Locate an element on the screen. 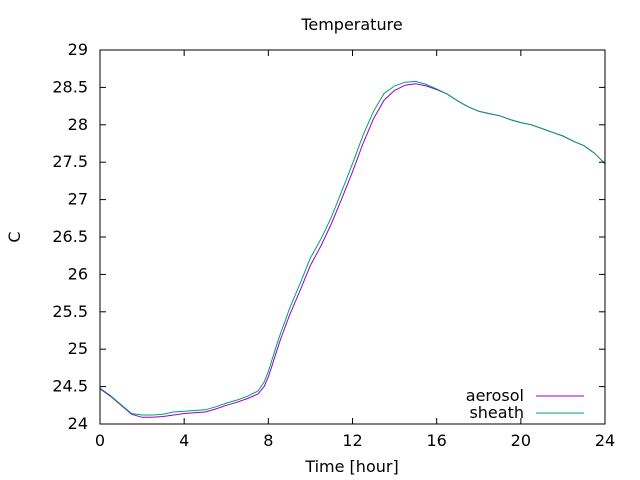 This screenshot has height=480, width=640. x-tick-label: 8 is located at coordinates (268, 440).